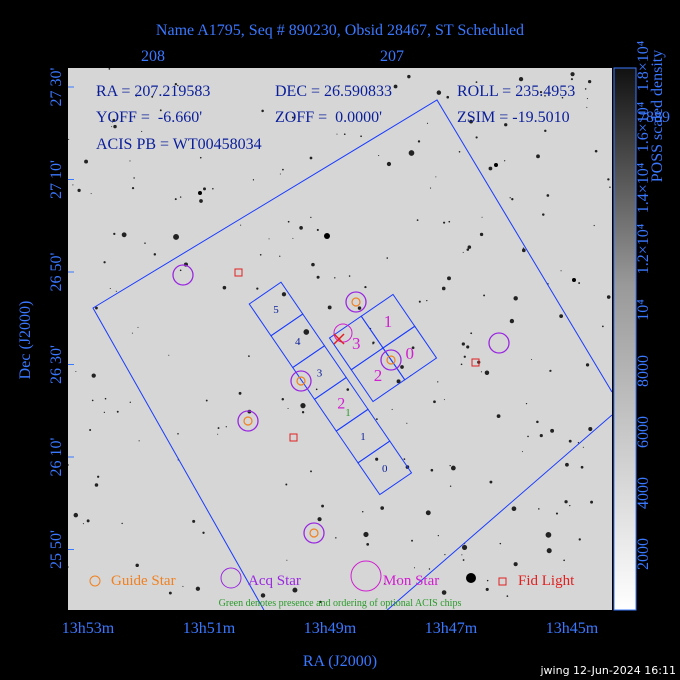  What do you see at coordinates (643, 371) in the screenshot?
I see `colorbar-tick: 8000` at bounding box center [643, 371].